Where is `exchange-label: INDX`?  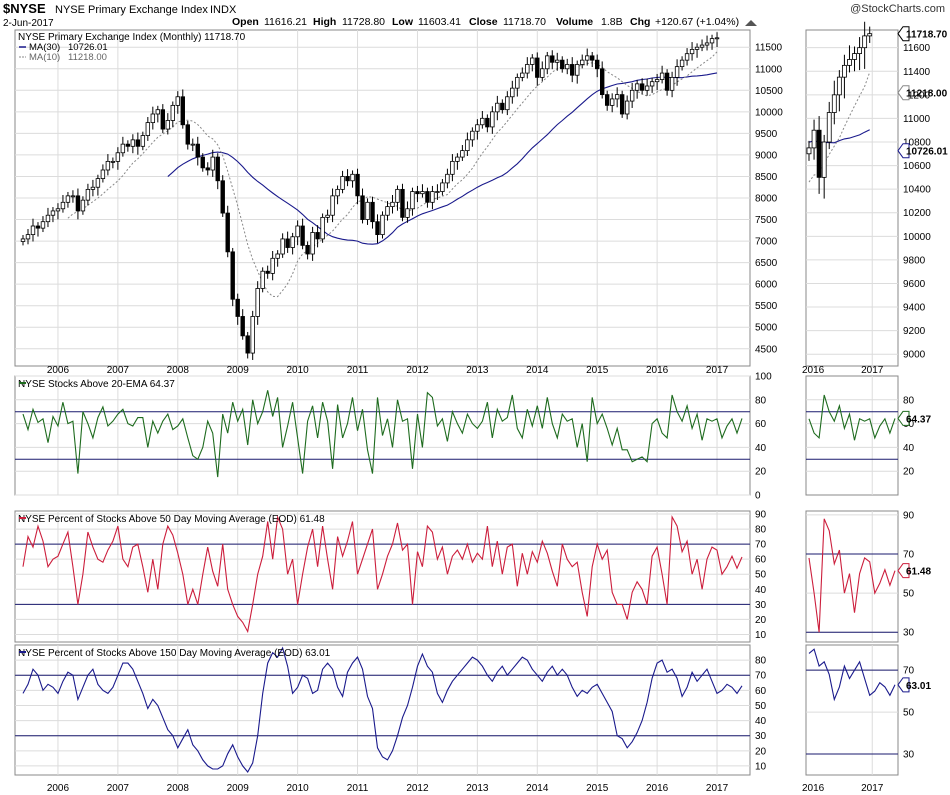
exchange-label: INDX is located at coordinates (223, 10).